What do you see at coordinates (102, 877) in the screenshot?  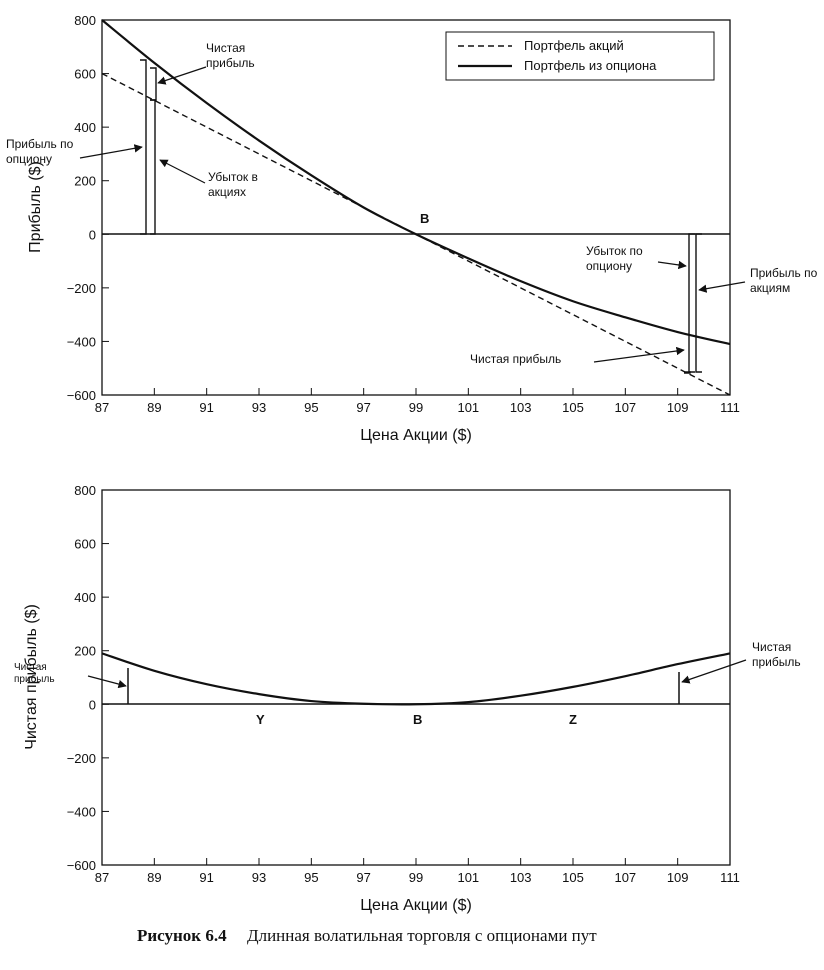 I see `x-tick-label-bottom: 87` at bounding box center [102, 877].